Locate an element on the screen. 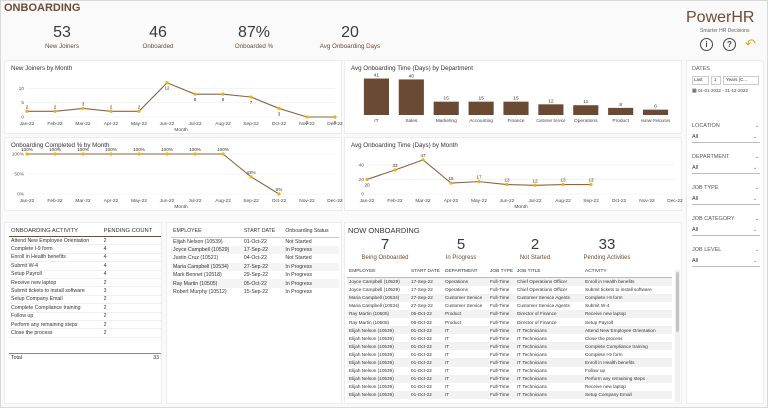 The image size is (768, 408). info-icon: i is located at coordinates (706, 44).